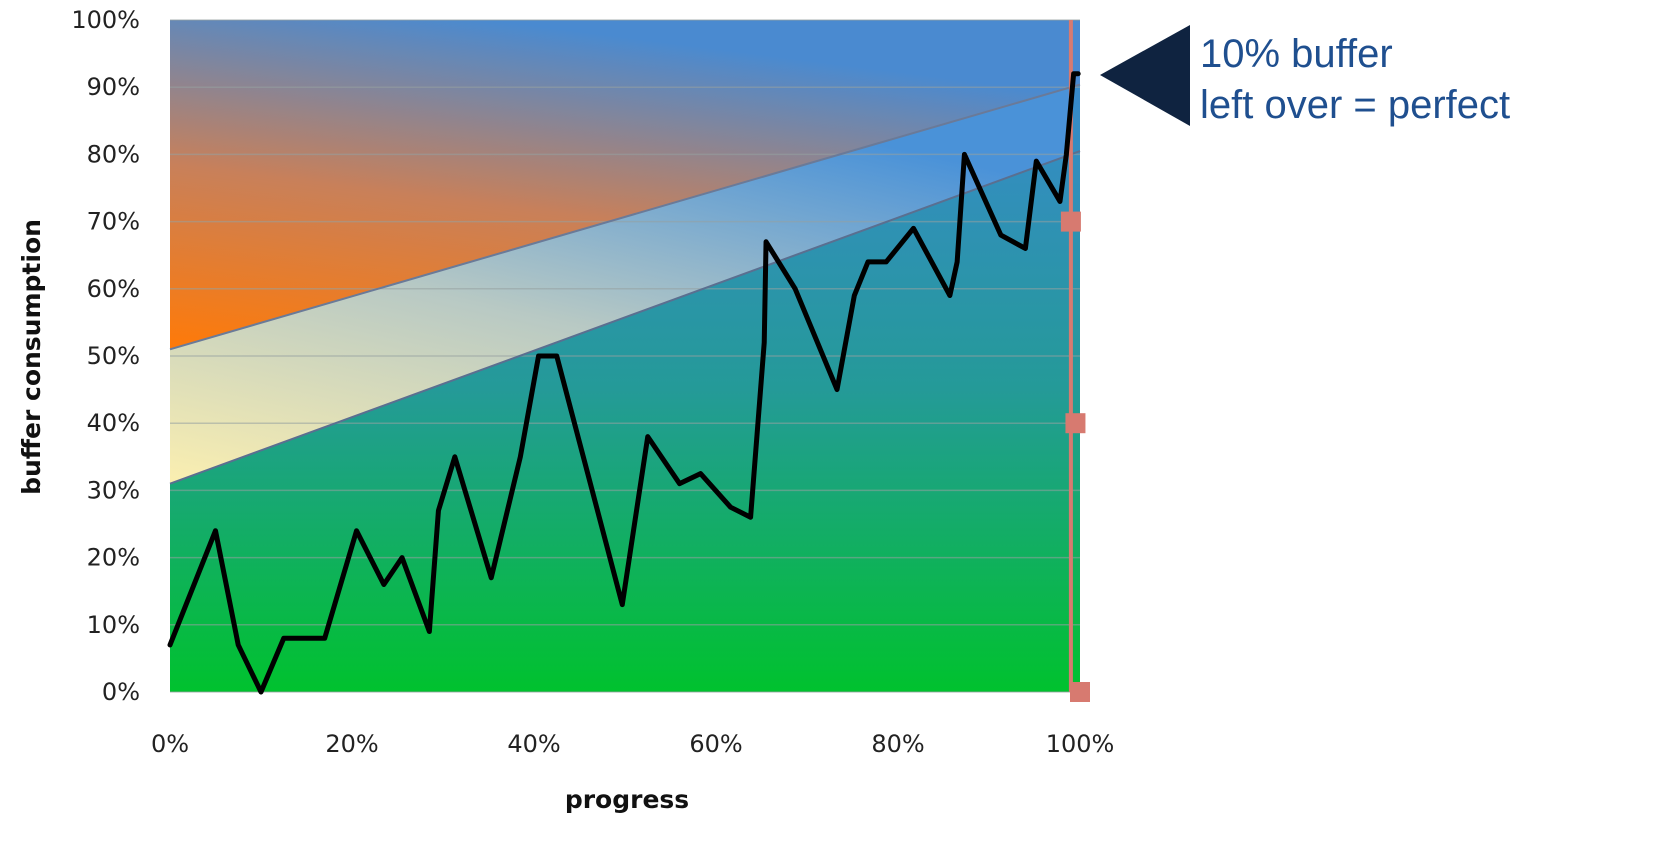  What do you see at coordinates (113, 87) in the screenshot?
I see `y-tick-label: 90%` at bounding box center [113, 87].